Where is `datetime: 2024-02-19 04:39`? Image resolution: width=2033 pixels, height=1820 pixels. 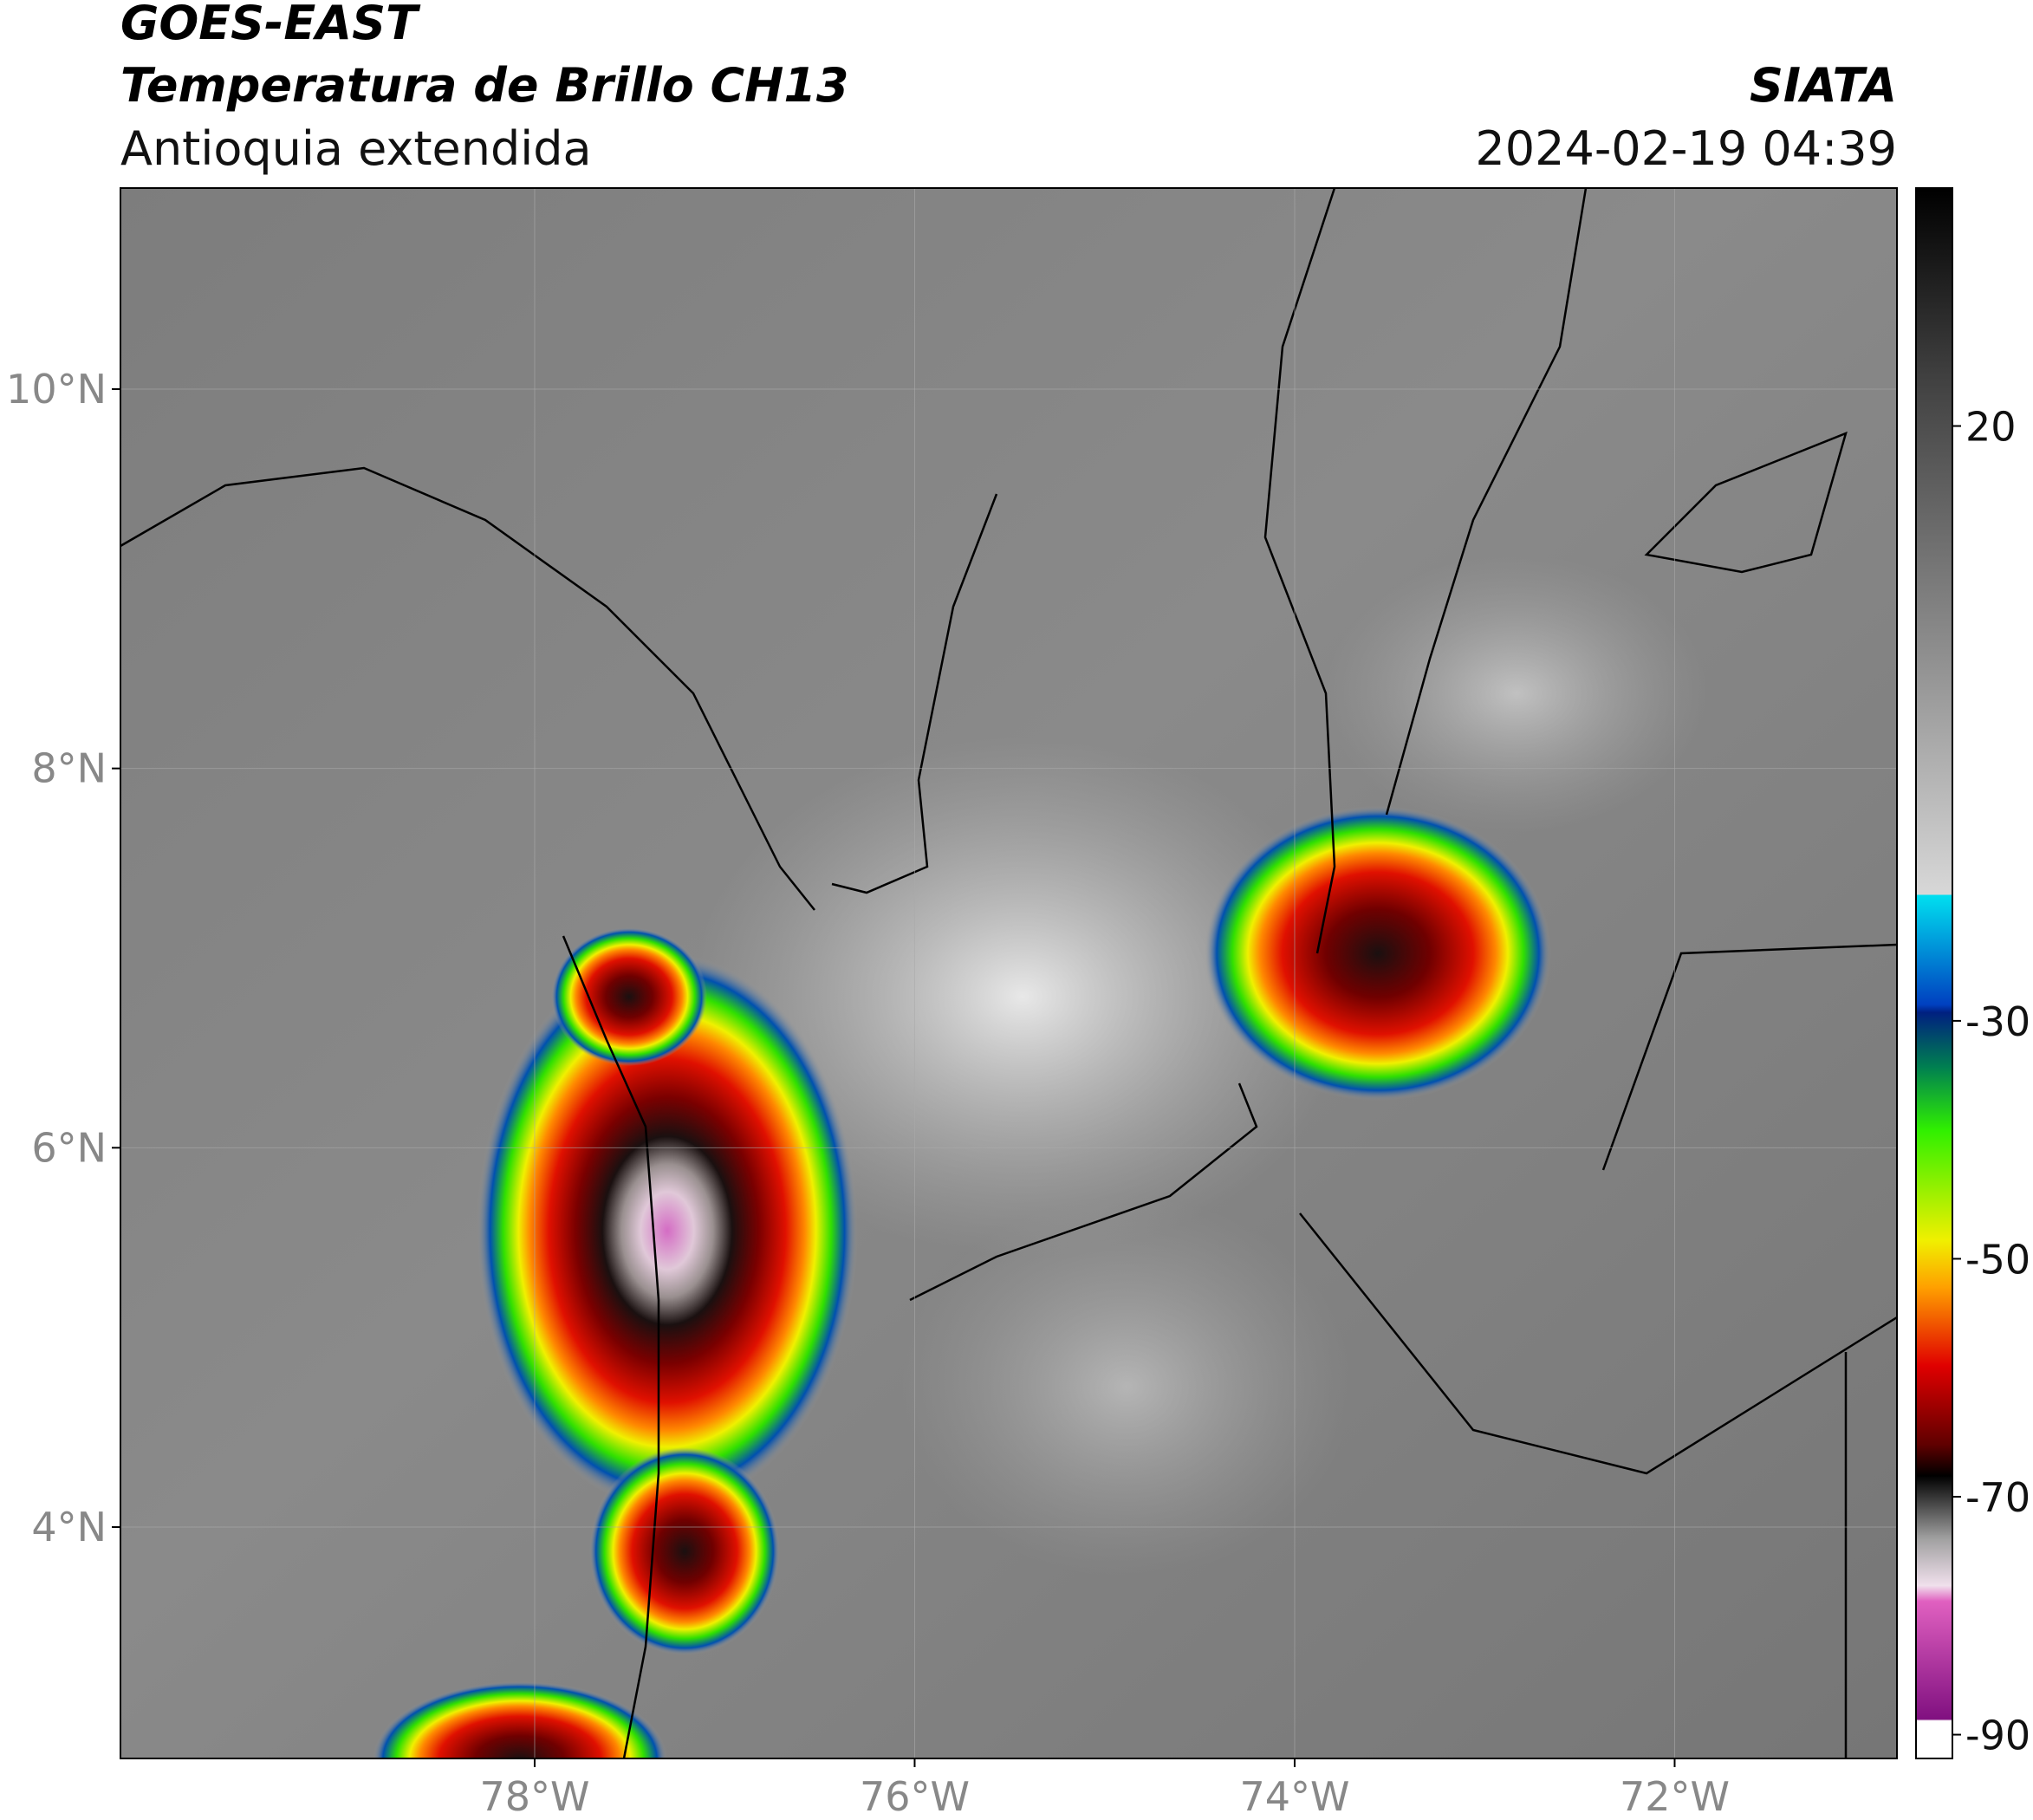 datetime: 2024-02-19 04:39 is located at coordinates (1686, 148).